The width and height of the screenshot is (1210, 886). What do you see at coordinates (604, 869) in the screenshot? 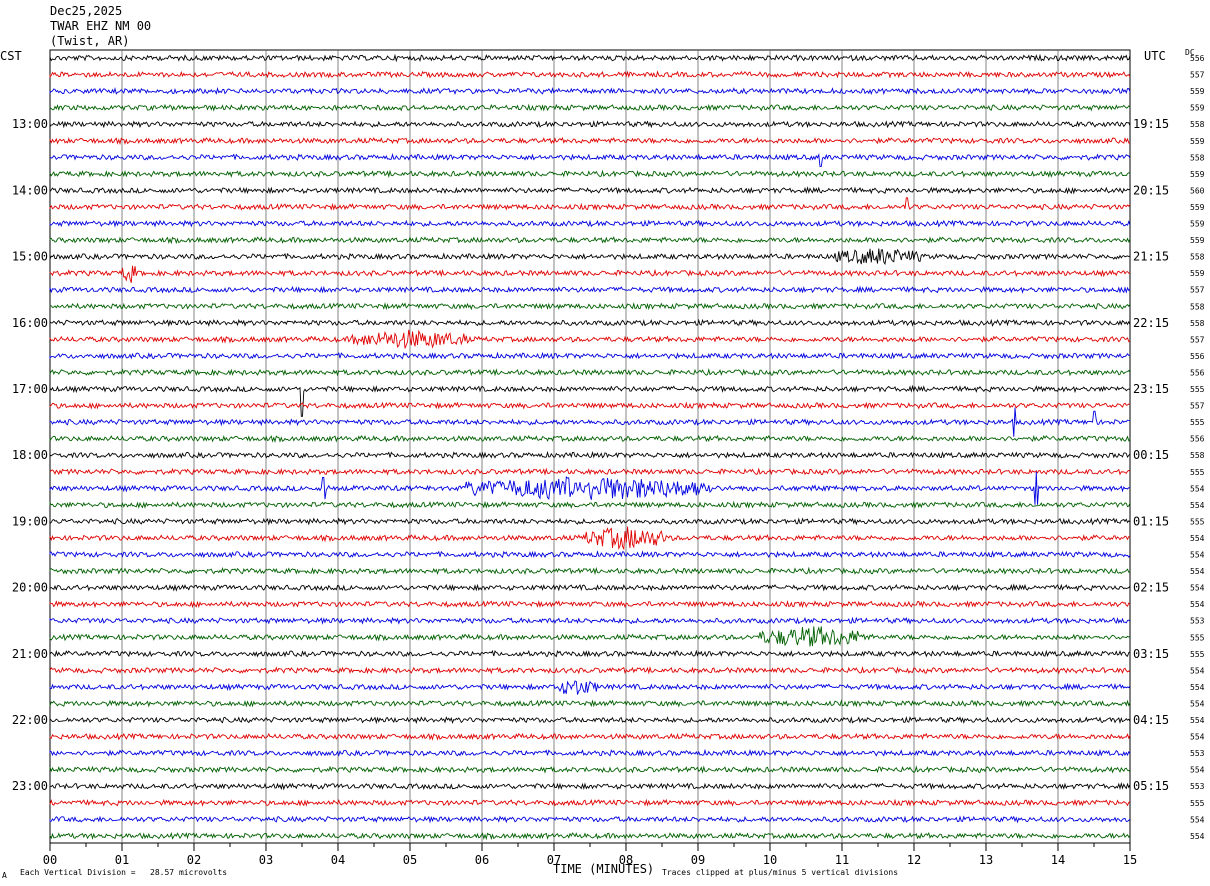
I see `x-axis-title: TIME (MINUTES)` at bounding box center [604, 869].